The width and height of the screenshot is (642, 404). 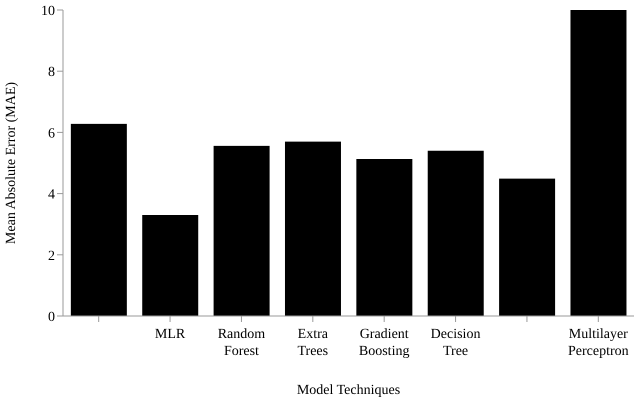 What do you see at coordinates (384, 343) in the screenshot?
I see `x-tick-label: Gradient Boosting` at bounding box center [384, 343].